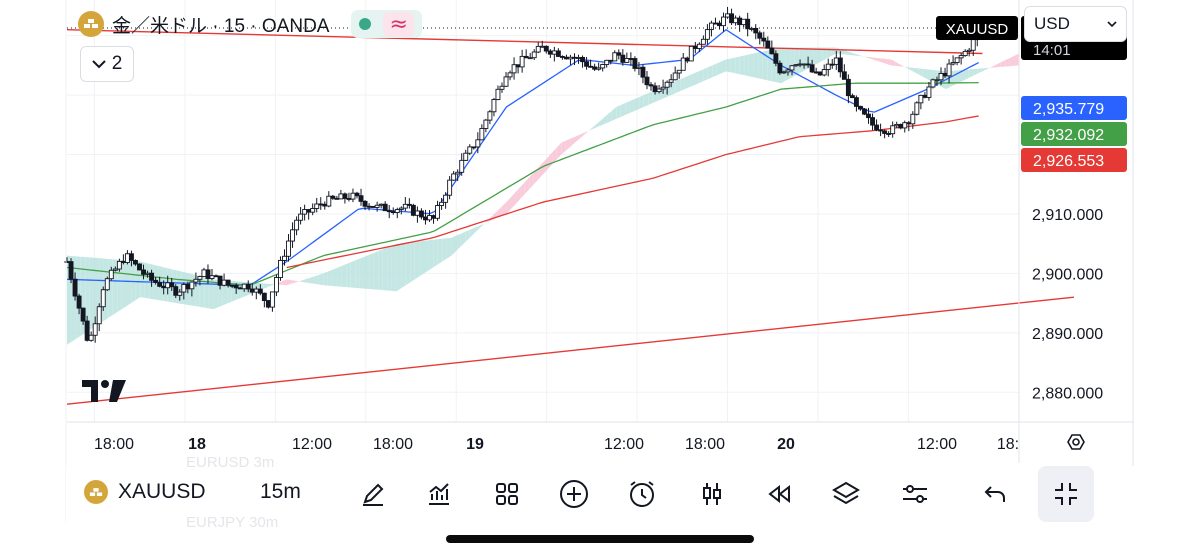 The height and width of the screenshot is (554, 1200). What do you see at coordinates (995, 494) in the screenshot?
I see `undo-icon` at bounding box center [995, 494].